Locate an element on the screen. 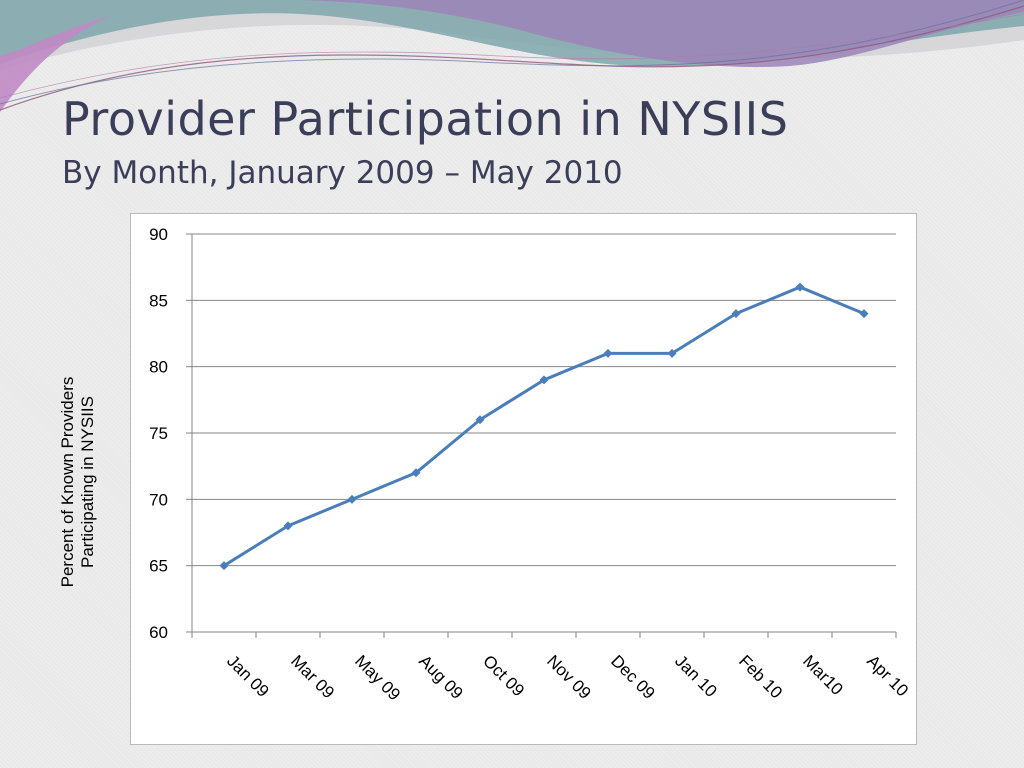  x-tick-label: Dec 09 is located at coordinates (633, 677).